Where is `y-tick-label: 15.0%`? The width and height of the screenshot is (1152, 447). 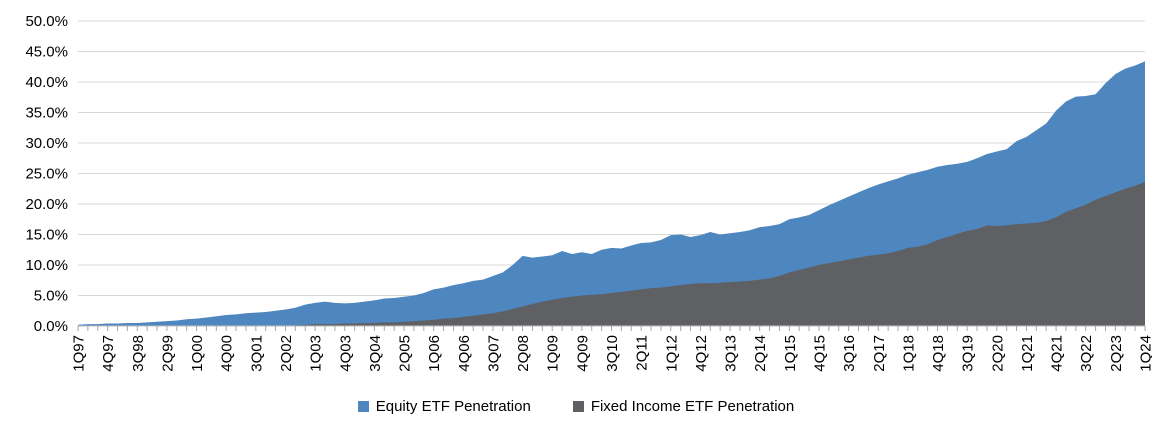
y-tick-label: 15.0% is located at coordinates (46, 235).